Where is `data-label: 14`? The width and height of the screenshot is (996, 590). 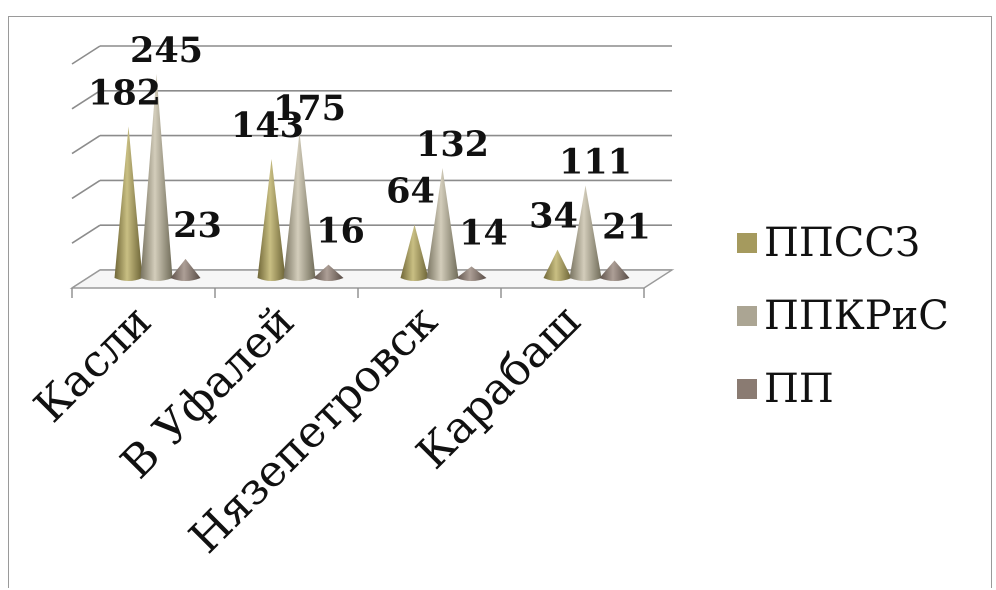 data-label: 14 is located at coordinates (483, 232).